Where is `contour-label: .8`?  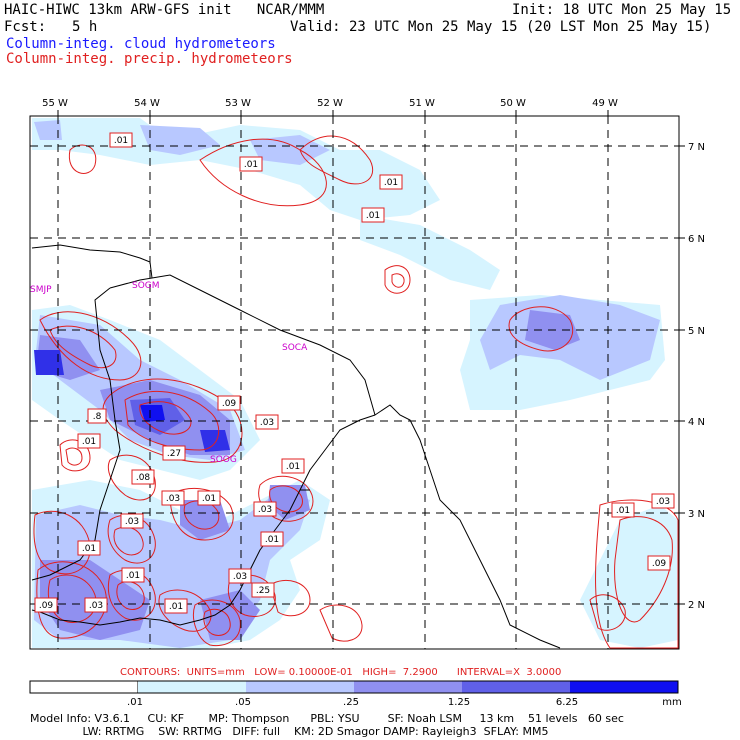
contour-label: .8 is located at coordinates (97, 417).